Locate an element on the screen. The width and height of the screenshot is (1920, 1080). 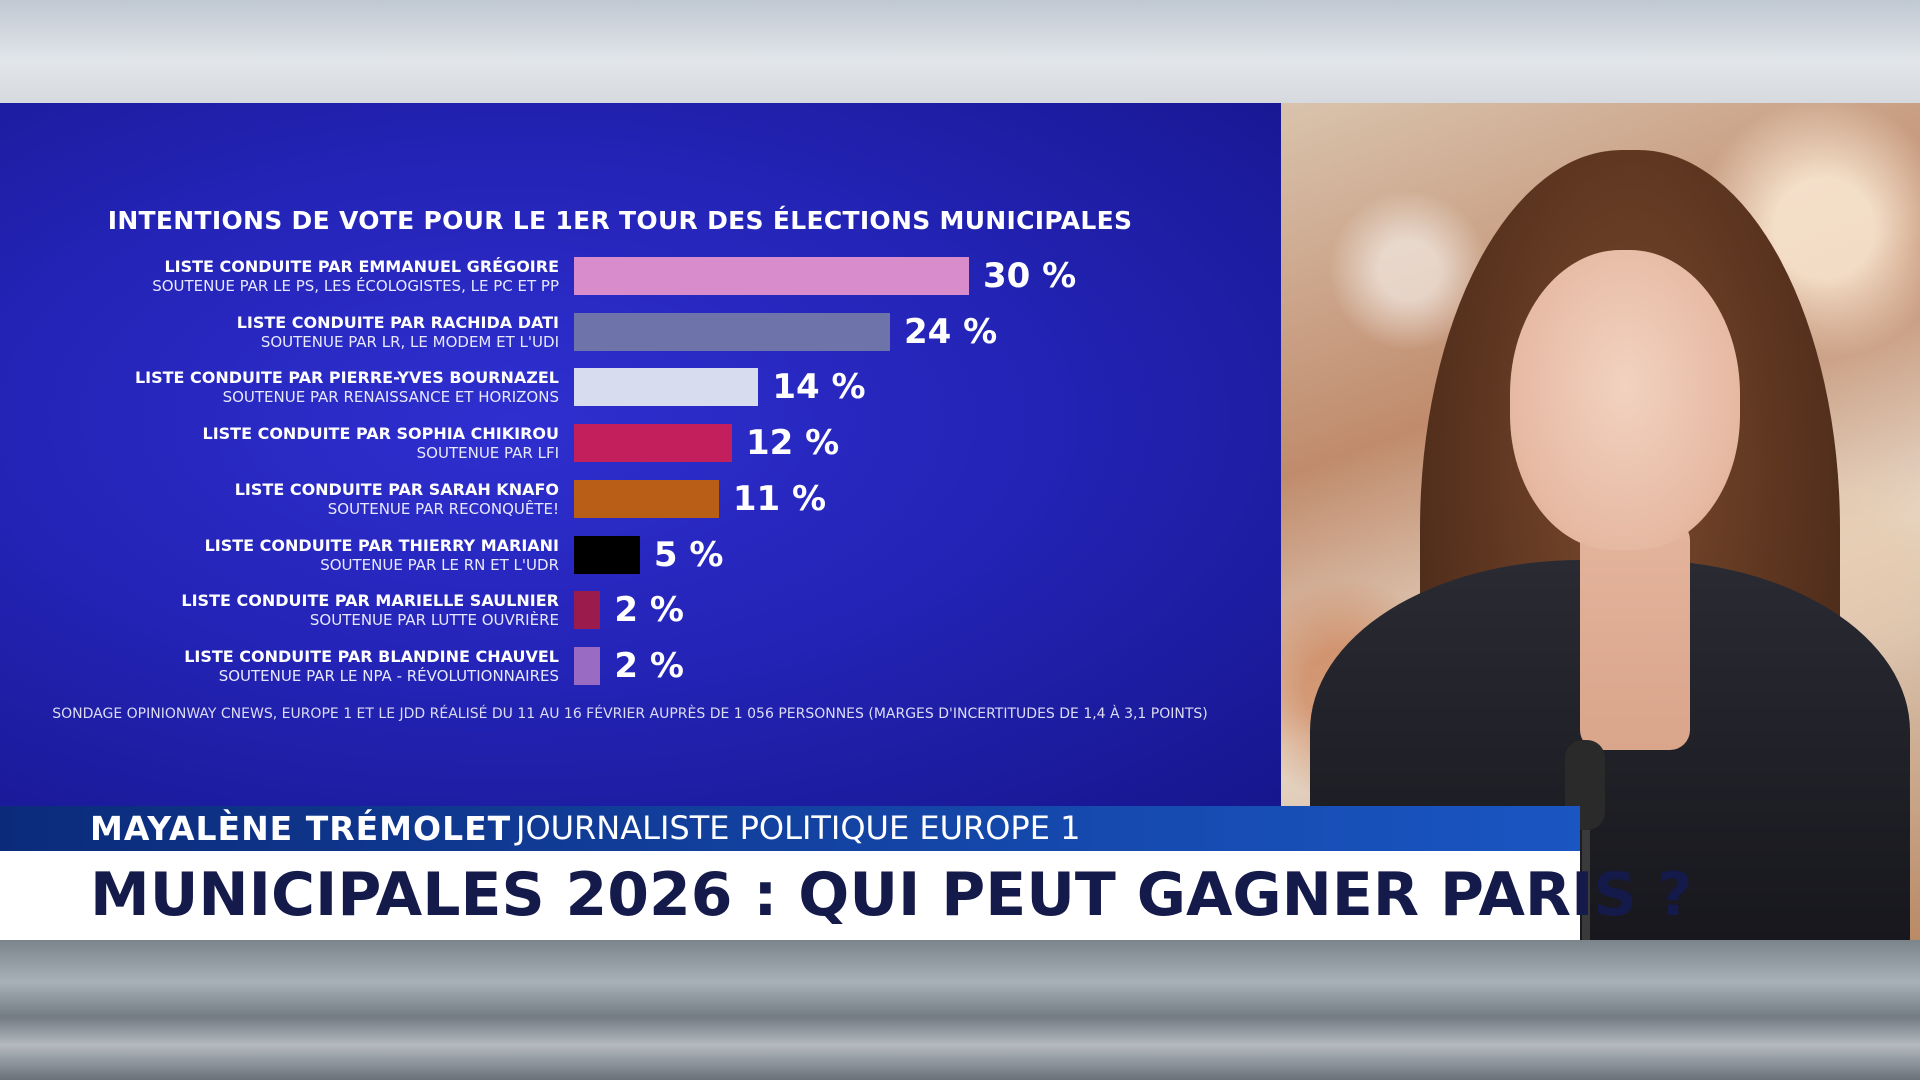
bar-value-label: 30 % is located at coordinates (1030, 276).